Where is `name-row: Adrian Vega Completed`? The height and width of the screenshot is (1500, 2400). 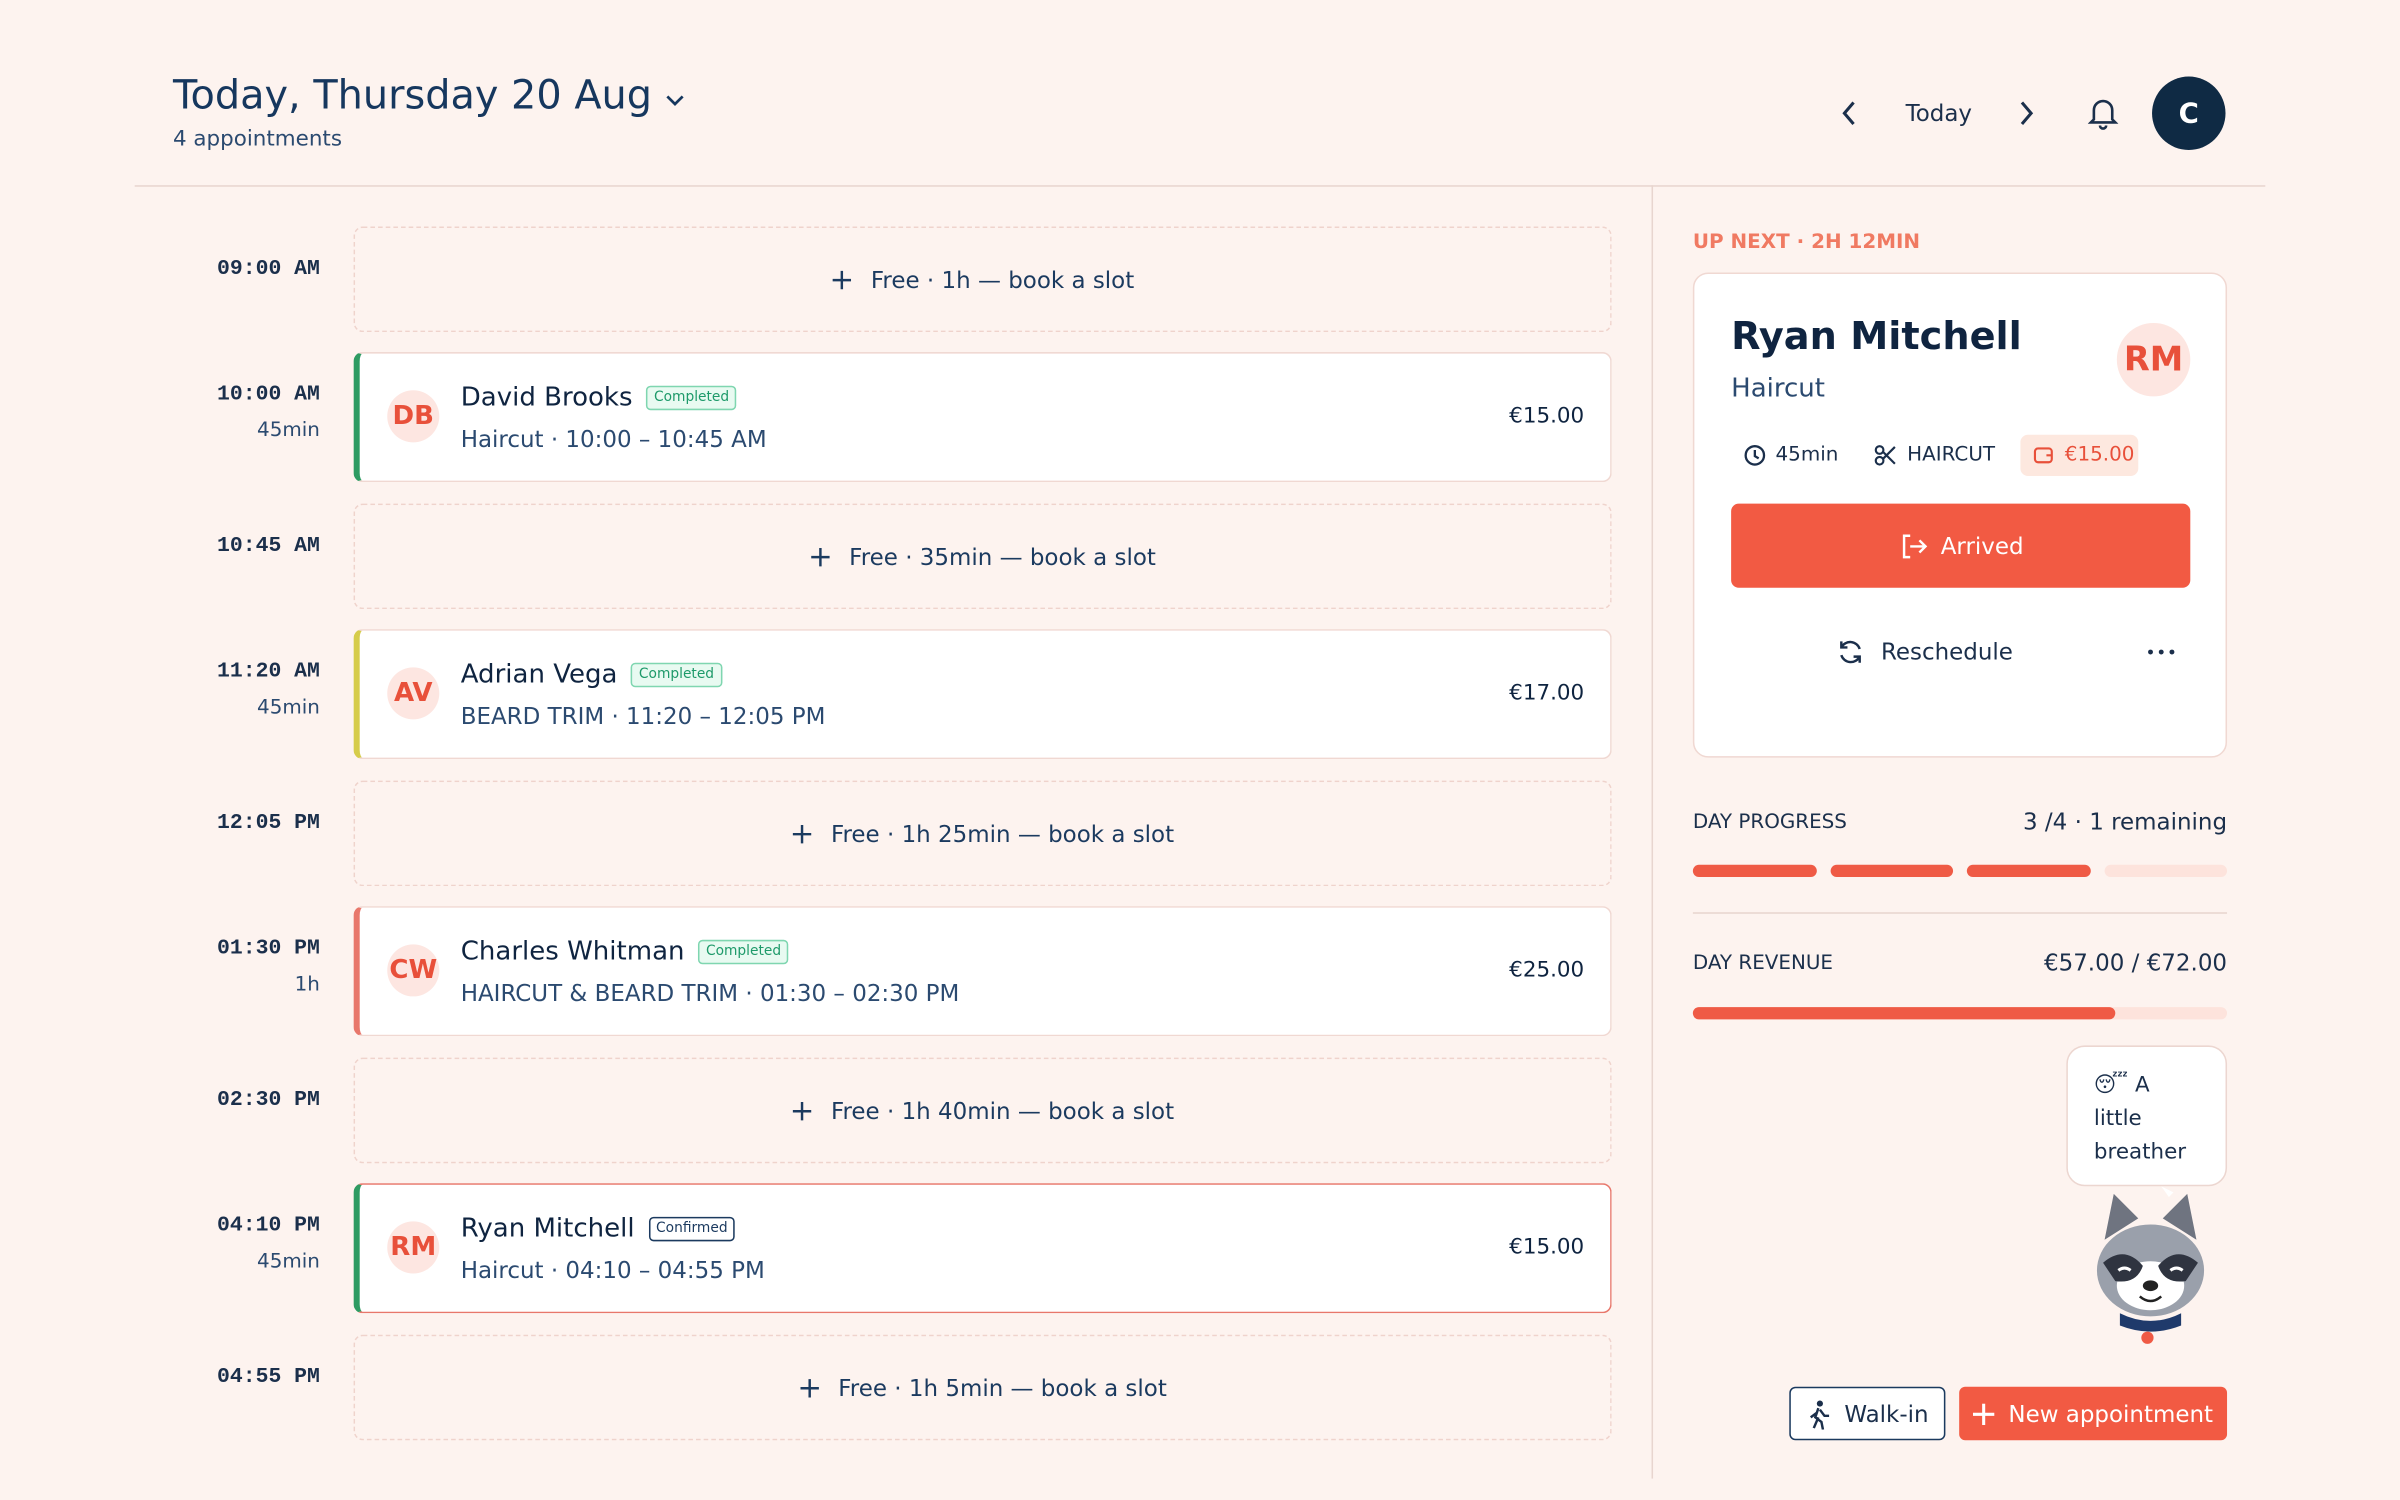 name-row: Adrian Vega Completed is located at coordinates (591, 675).